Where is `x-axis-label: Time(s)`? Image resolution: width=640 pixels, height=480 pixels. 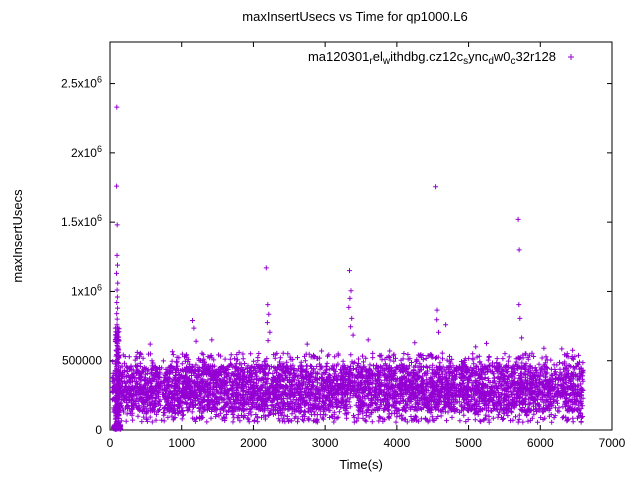 x-axis-label: Time(s) is located at coordinates (361, 464).